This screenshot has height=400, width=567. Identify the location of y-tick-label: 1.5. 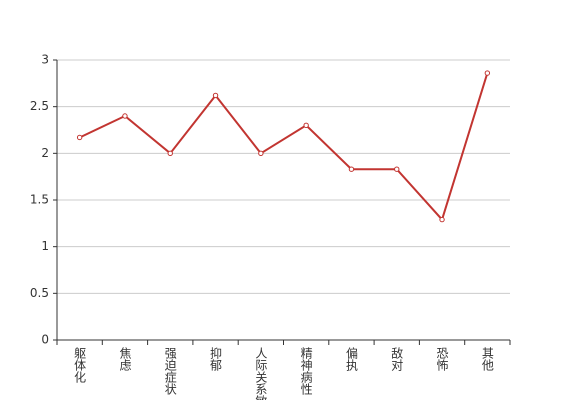
(39, 200).